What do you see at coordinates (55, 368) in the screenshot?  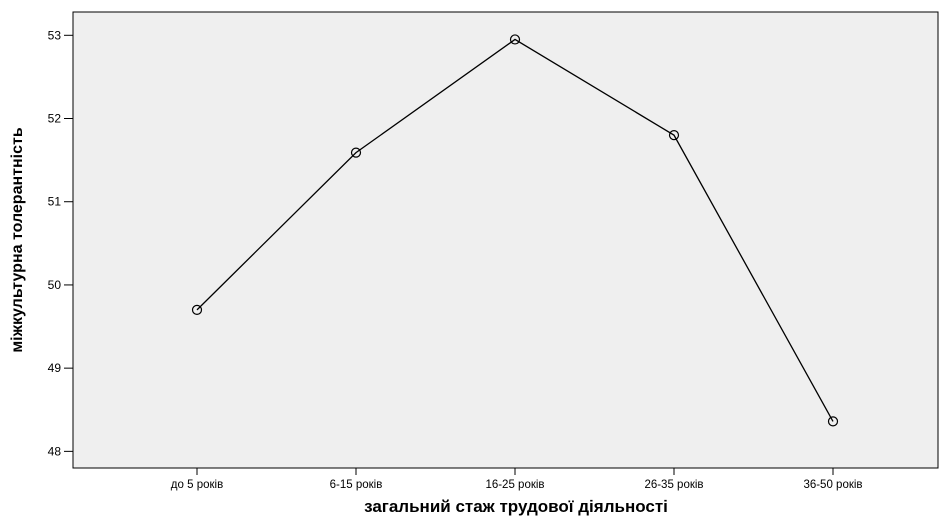 I see `y-tick-label: 49` at bounding box center [55, 368].